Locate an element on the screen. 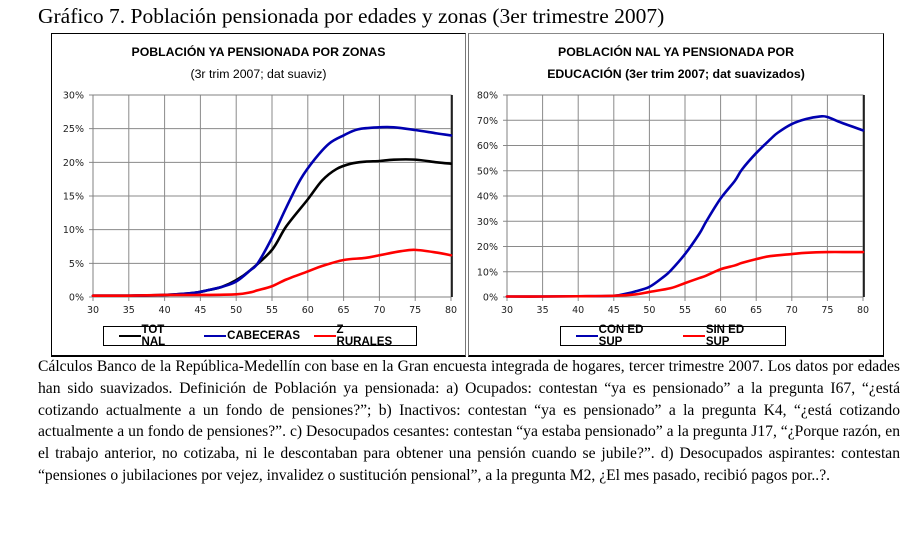 The width and height of the screenshot is (923, 545). chart-legend: CON ED SUP SIN ED SUP is located at coordinates (673, 336).